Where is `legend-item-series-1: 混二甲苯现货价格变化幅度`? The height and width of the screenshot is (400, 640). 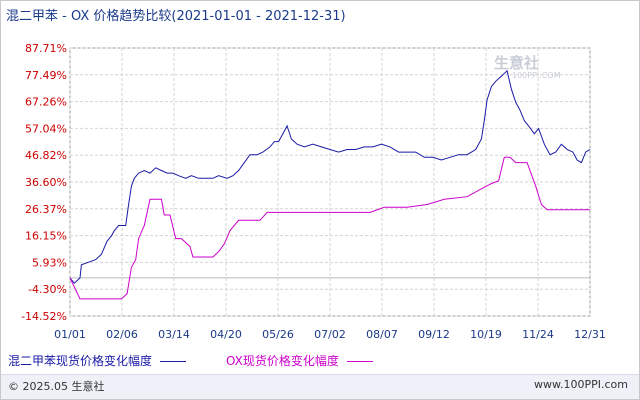 legend-item-series-1: 混二甲苯现货价格变化幅度 is located at coordinates (97, 360).